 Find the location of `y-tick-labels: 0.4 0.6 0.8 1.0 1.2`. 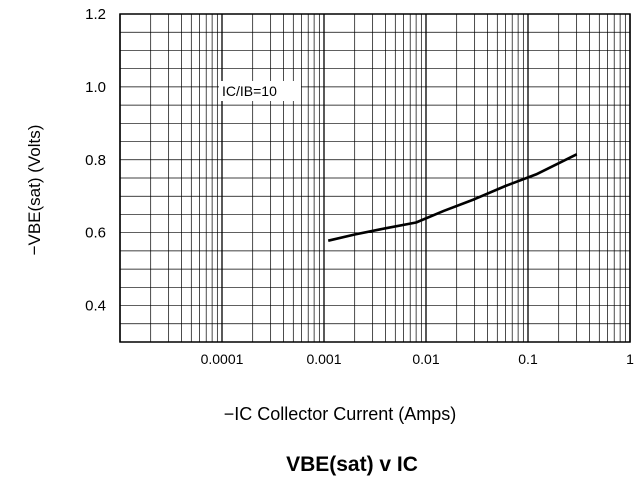

y-tick-labels: 0.4 0.6 0.8 1.0 1.2 is located at coordinates (95, 160).